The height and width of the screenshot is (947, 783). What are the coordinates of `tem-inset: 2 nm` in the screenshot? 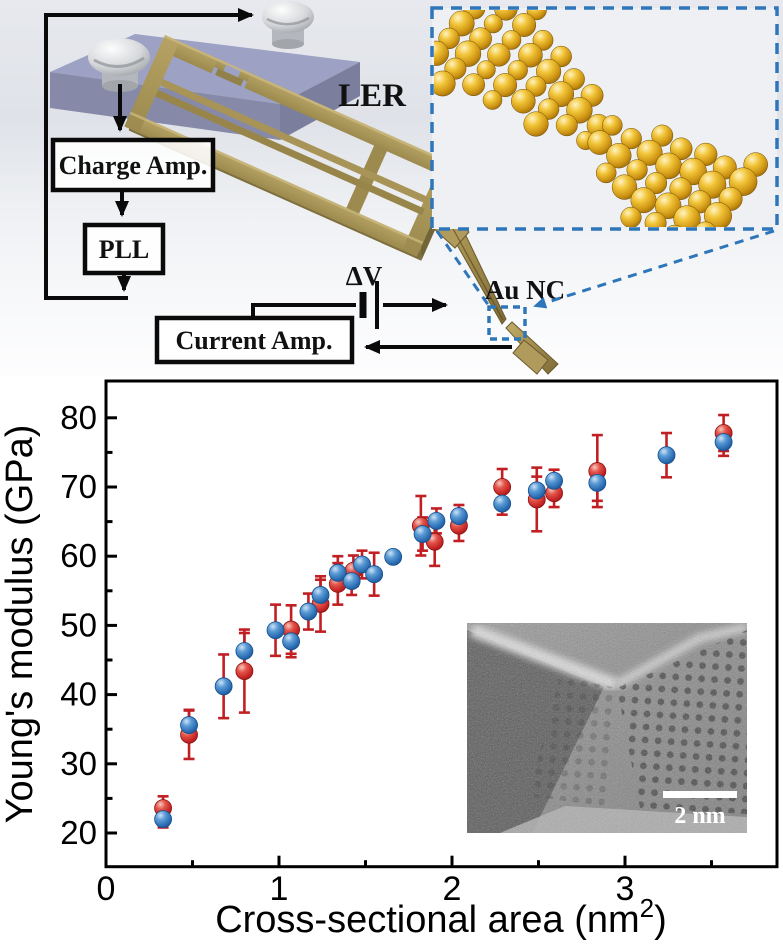 It's located at (607, 728).